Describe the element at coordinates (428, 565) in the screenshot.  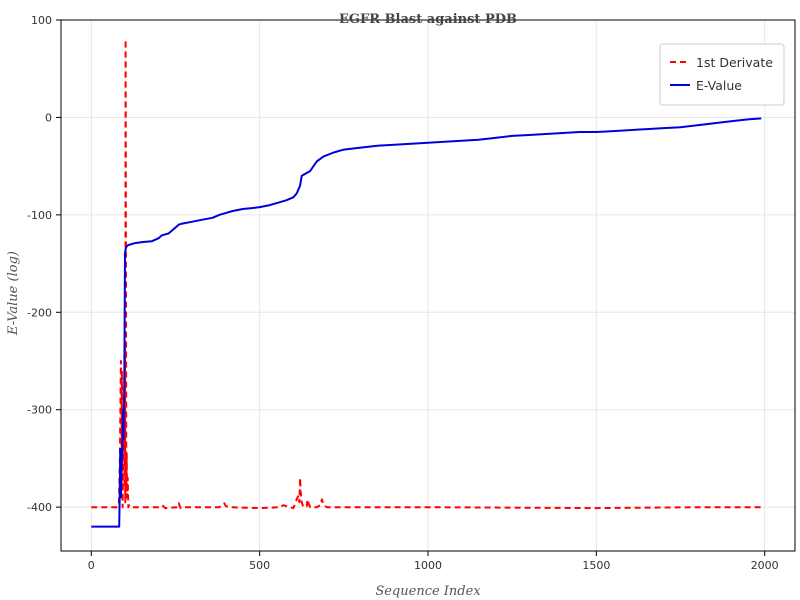
I see `x-tick-label: 1000` at that location.